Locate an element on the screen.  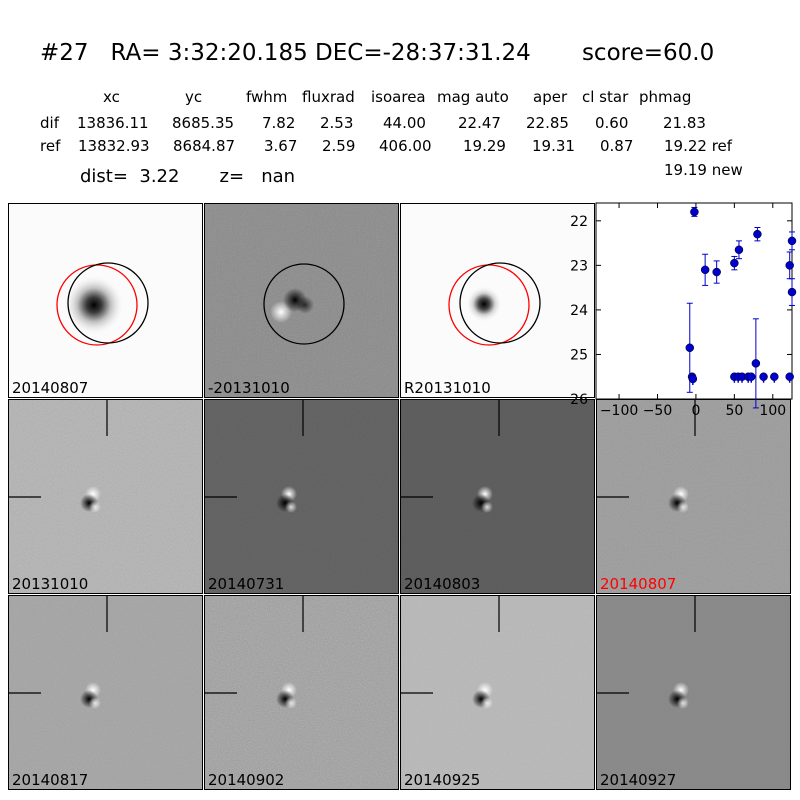
light-curve-chart: 22 23 24 25 26 −100 −50 0 50 100 is located at coordinates (683, 310).